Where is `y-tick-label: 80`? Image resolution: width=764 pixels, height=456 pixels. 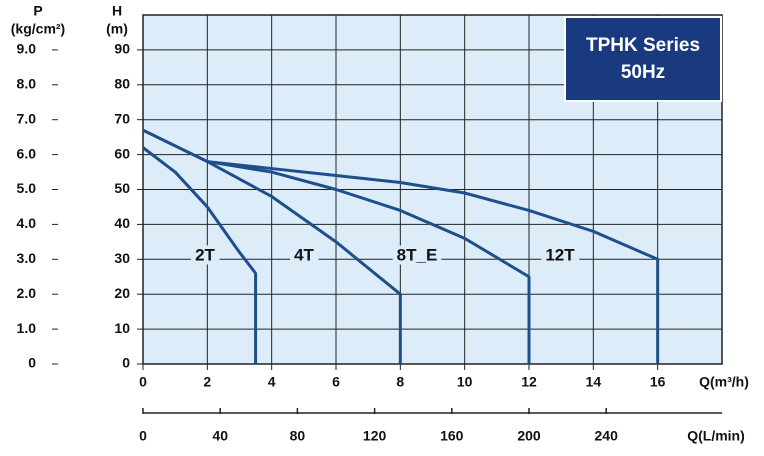
y-tick-label: 80 is located at coordinates (122, 84).